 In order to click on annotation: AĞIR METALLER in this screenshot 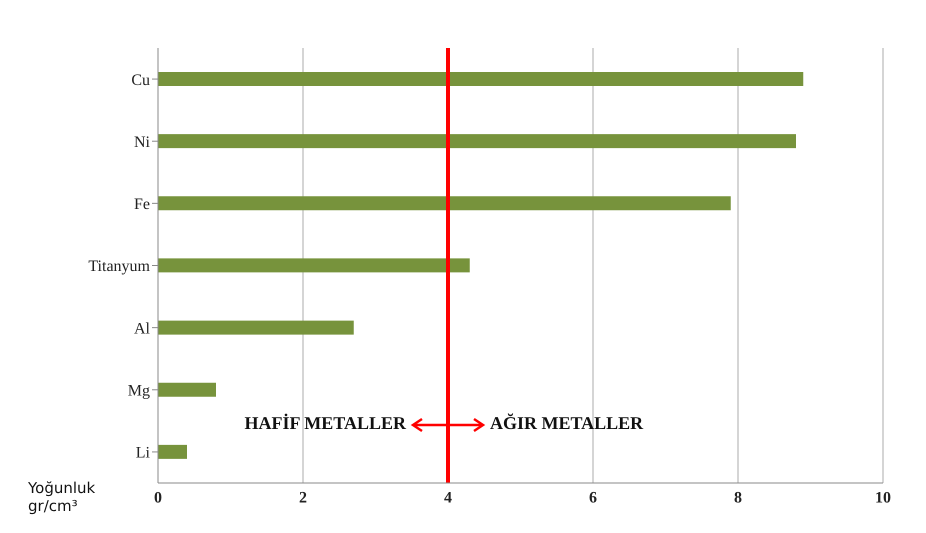, I will do `click(567, 423)`.